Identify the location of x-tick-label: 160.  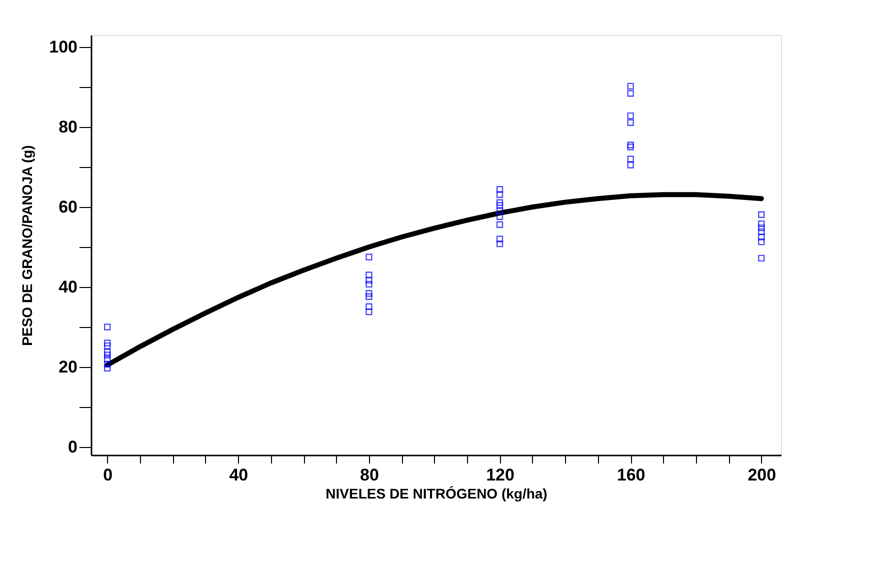
(631, 475).